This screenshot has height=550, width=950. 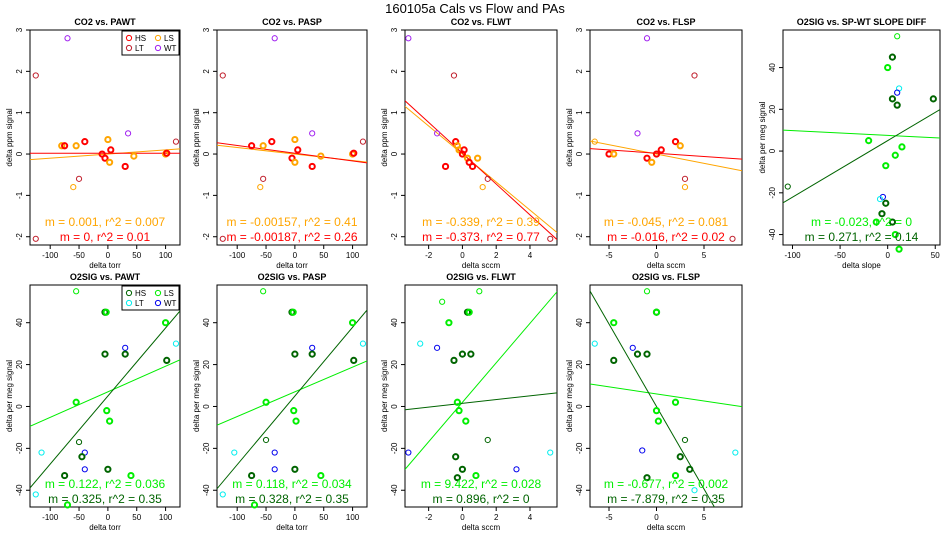 I want to click on x-tick-label: 100, so click(x=166, y=517).